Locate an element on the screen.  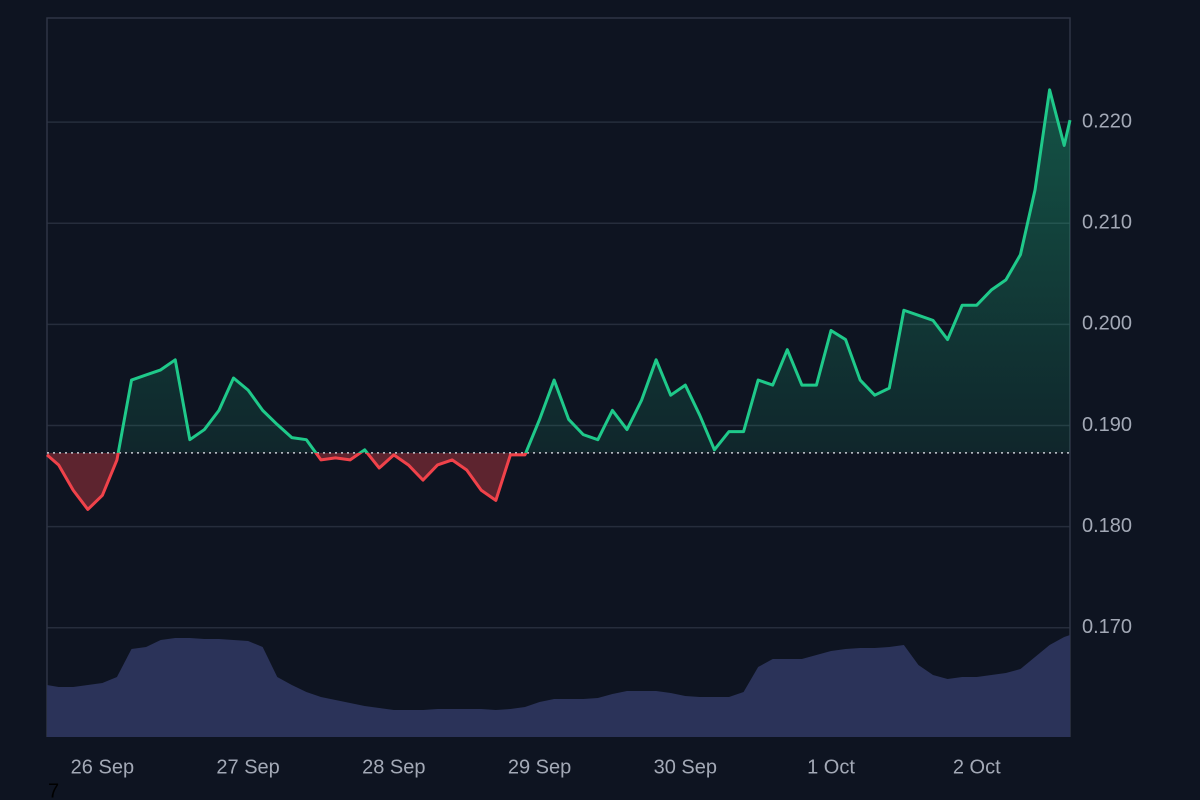
corner-label: 7 is located at coordinates (53, 790).